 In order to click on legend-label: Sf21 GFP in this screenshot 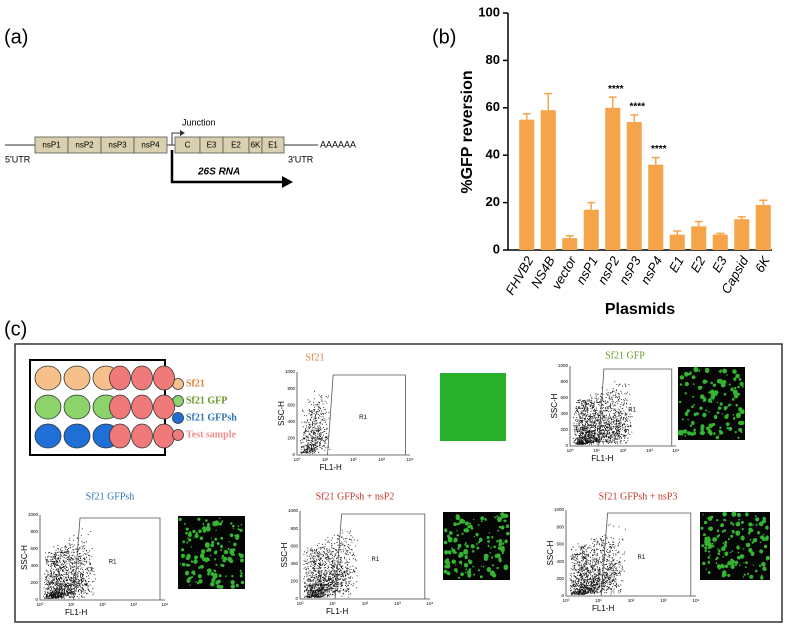, I will do `click(206, 400)`.